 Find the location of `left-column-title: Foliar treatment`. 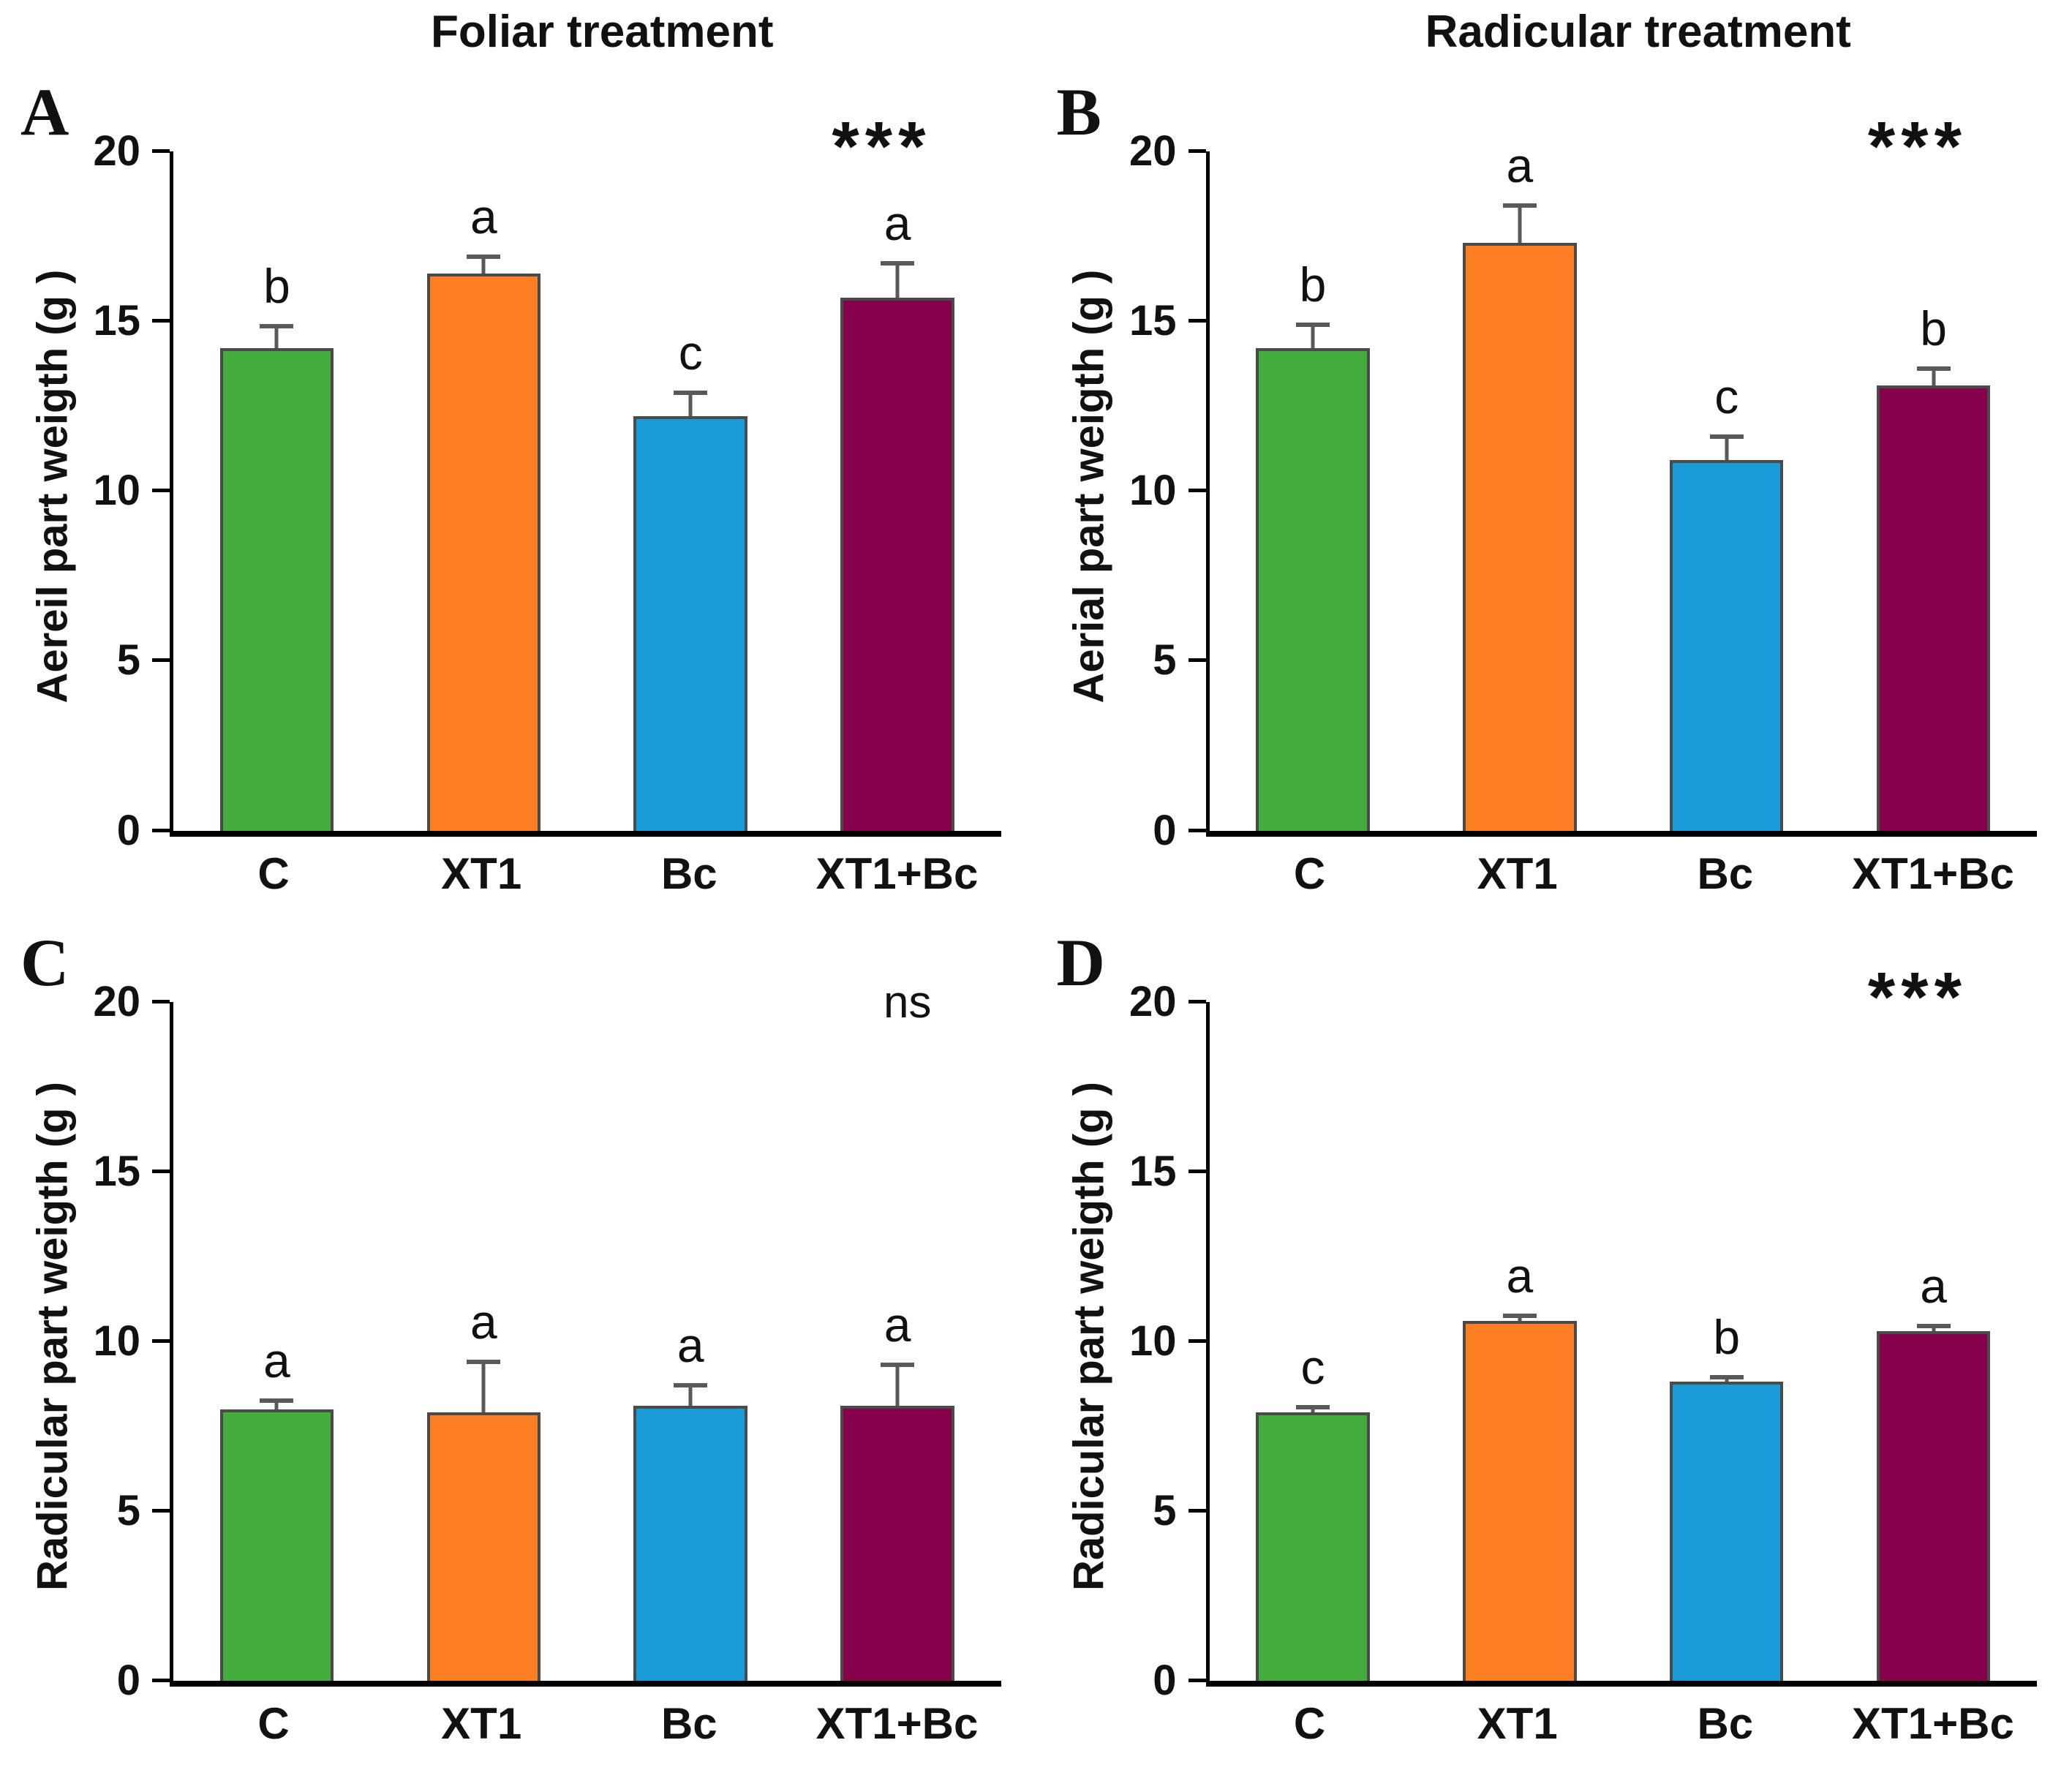

left-column-title: Foliar treatment is located at coordinates (602, 32).